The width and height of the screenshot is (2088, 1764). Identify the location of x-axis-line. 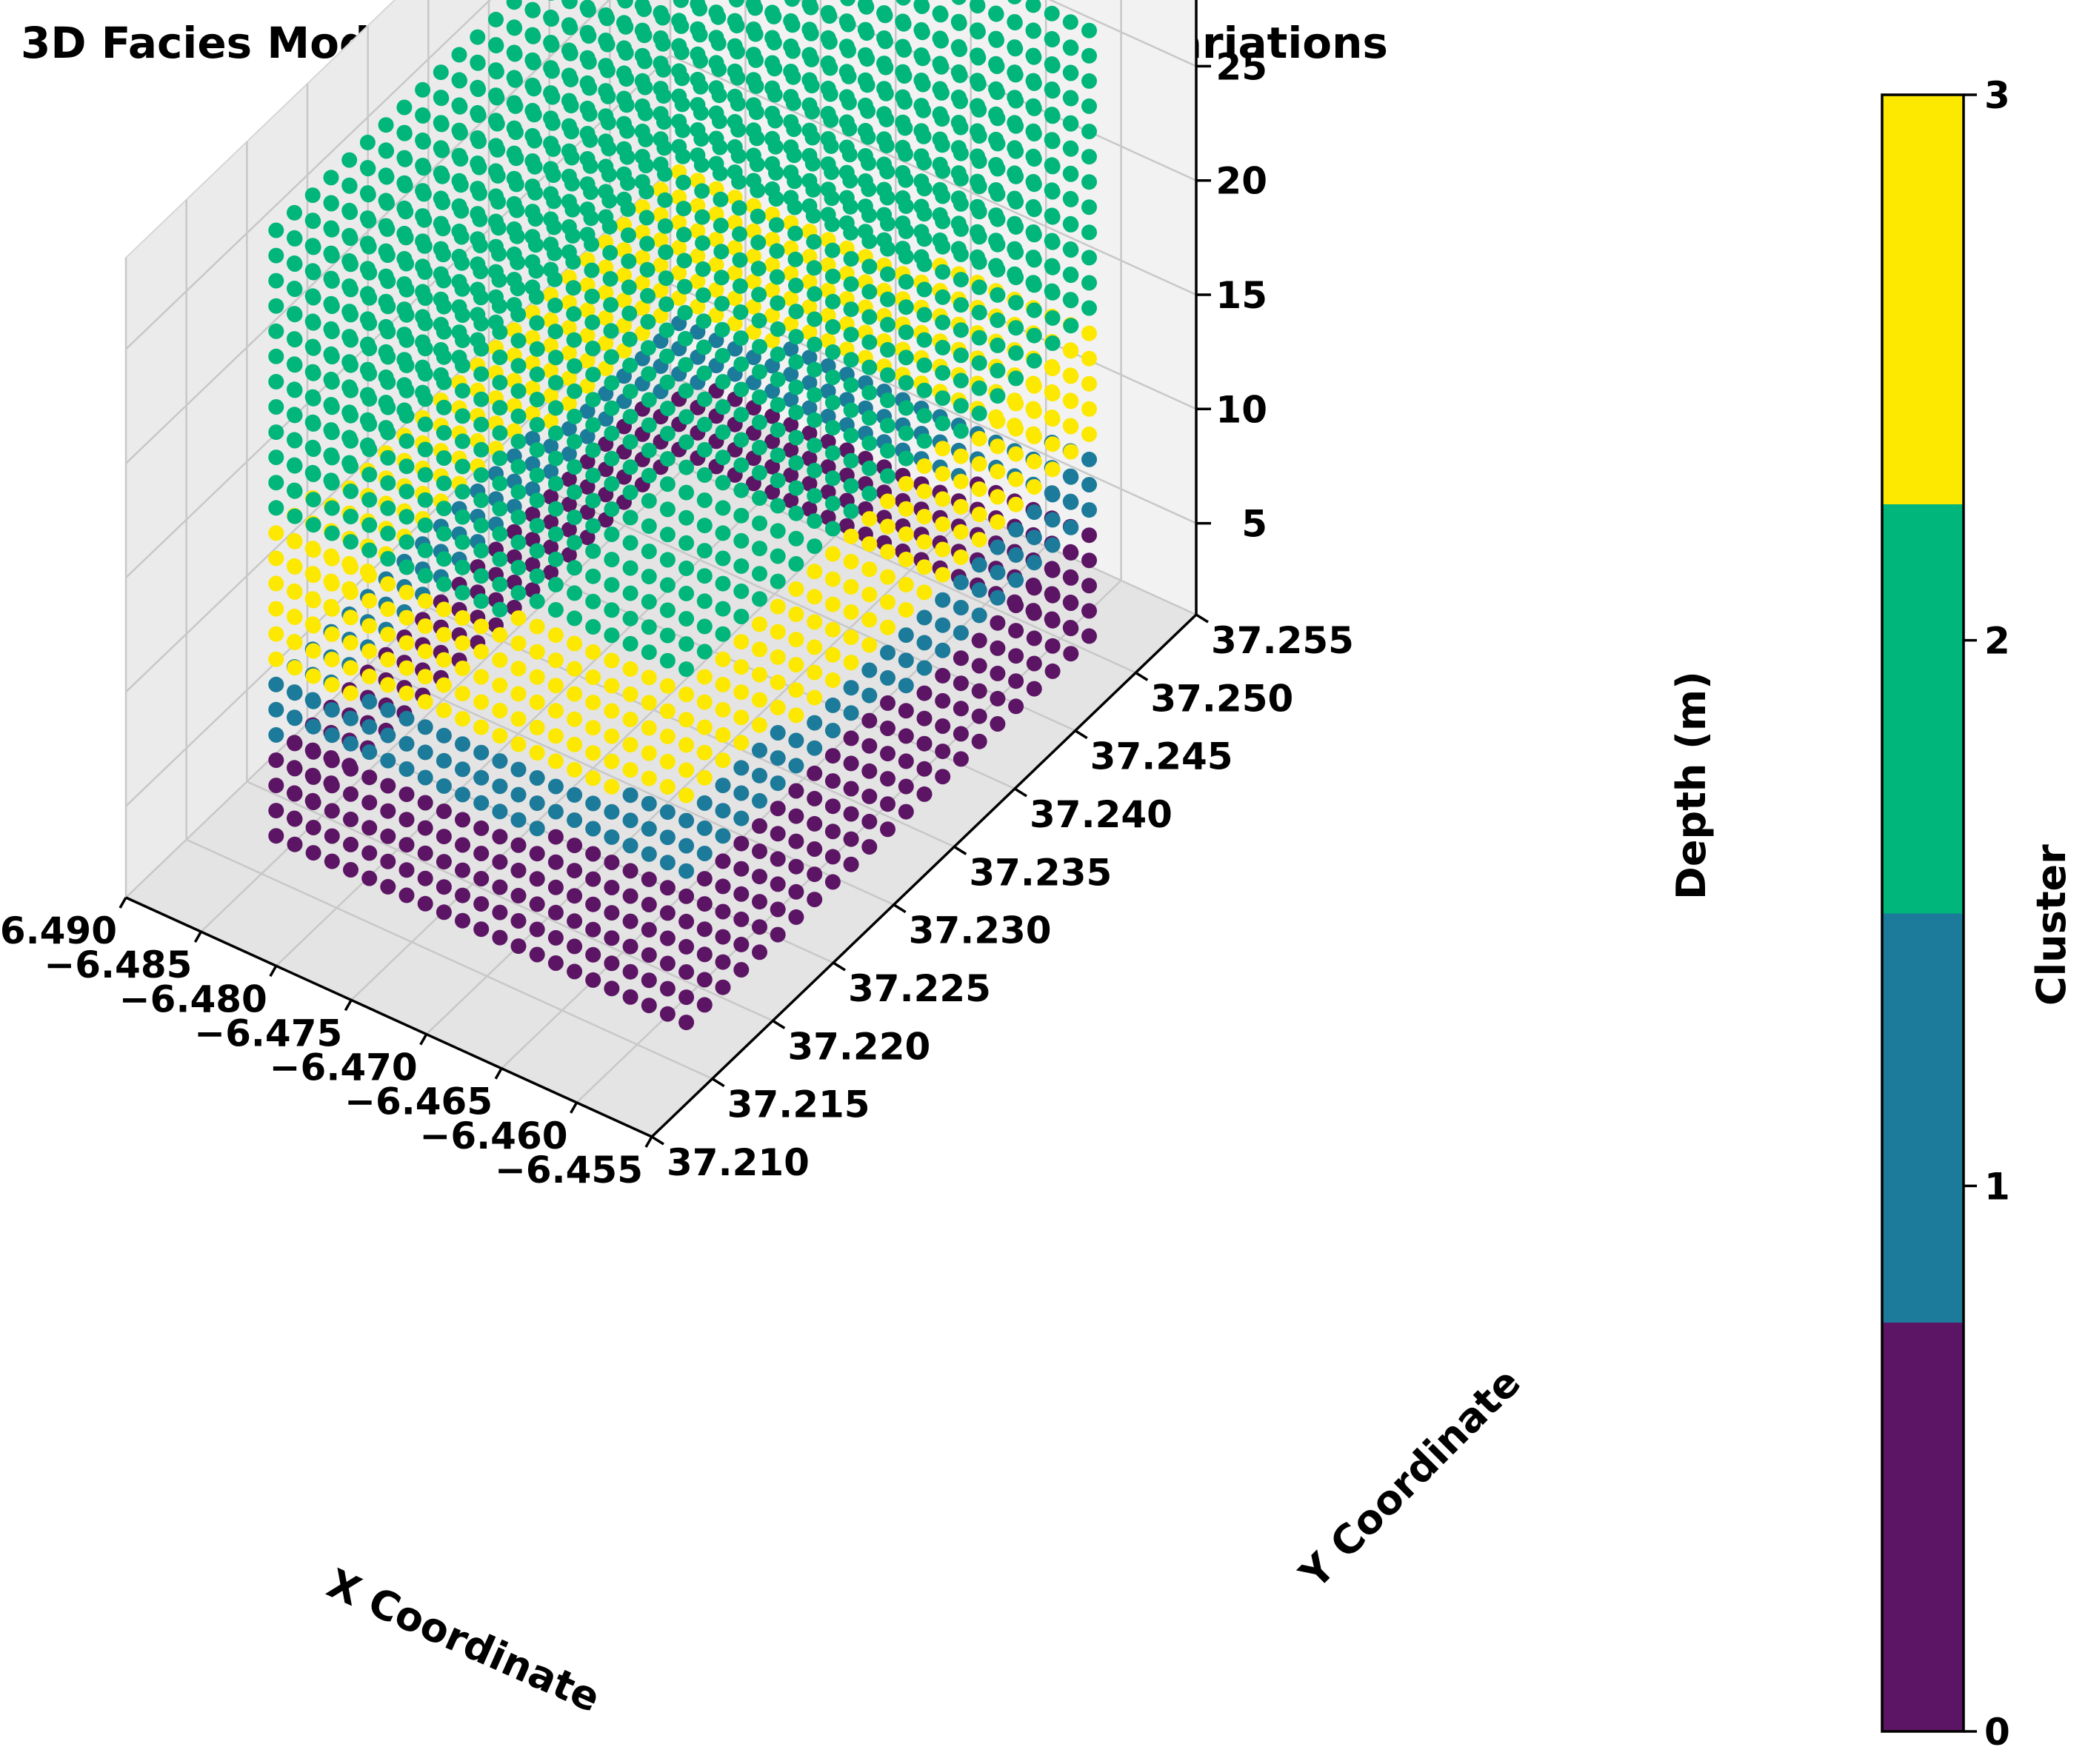
(389, 1017).